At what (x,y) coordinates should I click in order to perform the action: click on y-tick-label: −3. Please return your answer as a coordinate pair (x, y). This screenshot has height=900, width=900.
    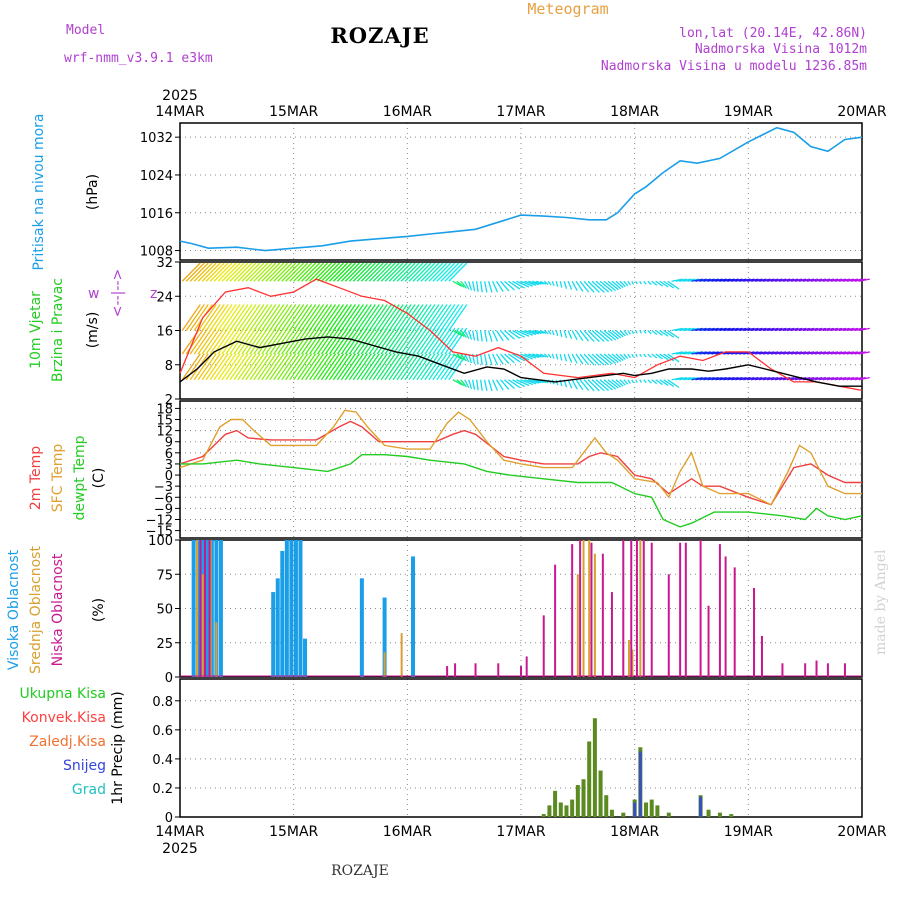
    Looking at the image, I should click on (163, 487).